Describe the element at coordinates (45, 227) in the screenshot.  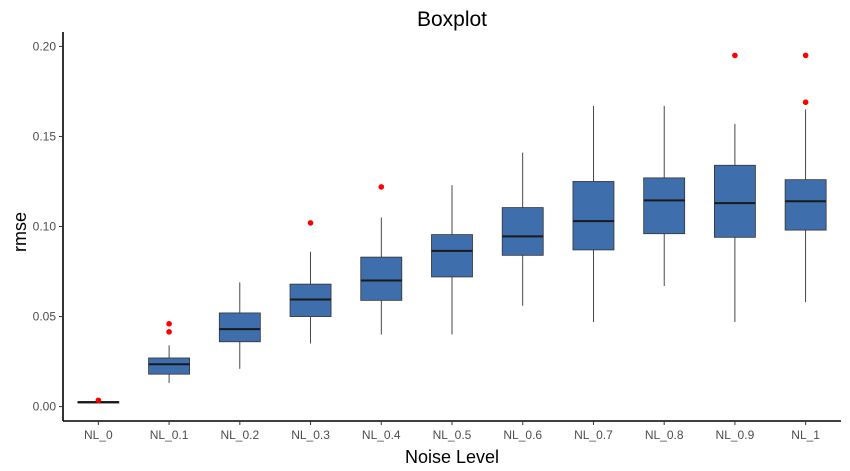
I see `y-tick-label: 0.10` at that location.